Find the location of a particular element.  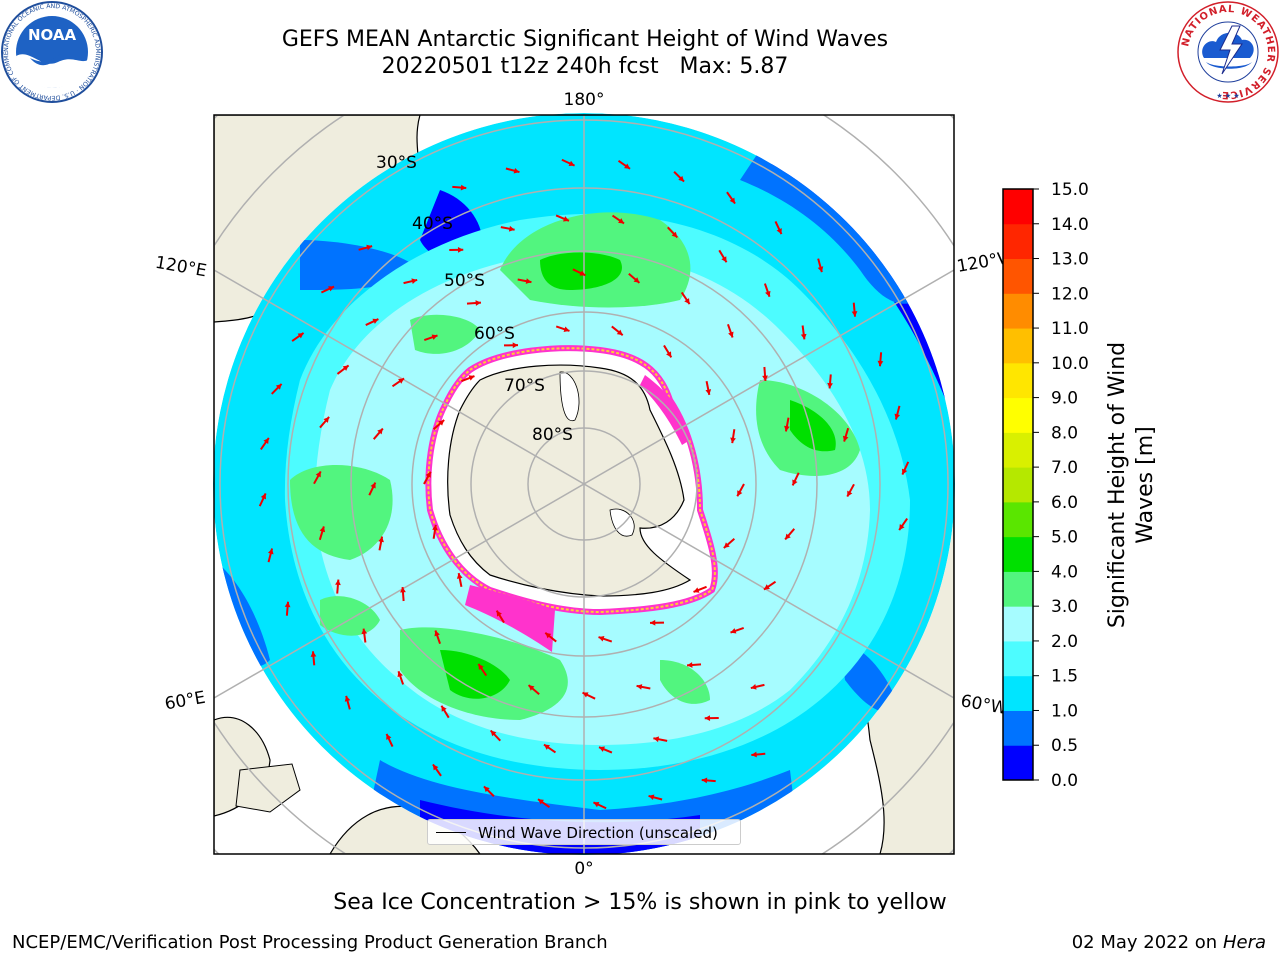

lon-label-180: 180° is located at coordinates (584, 100).